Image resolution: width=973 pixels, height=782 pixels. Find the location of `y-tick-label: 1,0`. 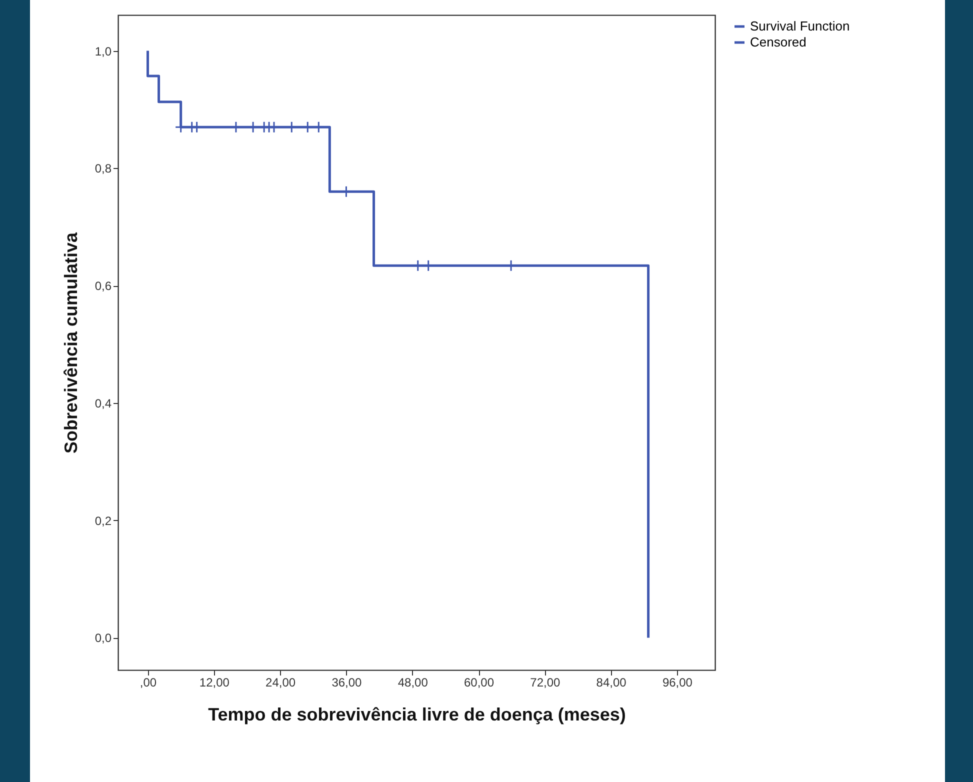

y-tick-label: 1,0 is located at coordinates (103, 51).